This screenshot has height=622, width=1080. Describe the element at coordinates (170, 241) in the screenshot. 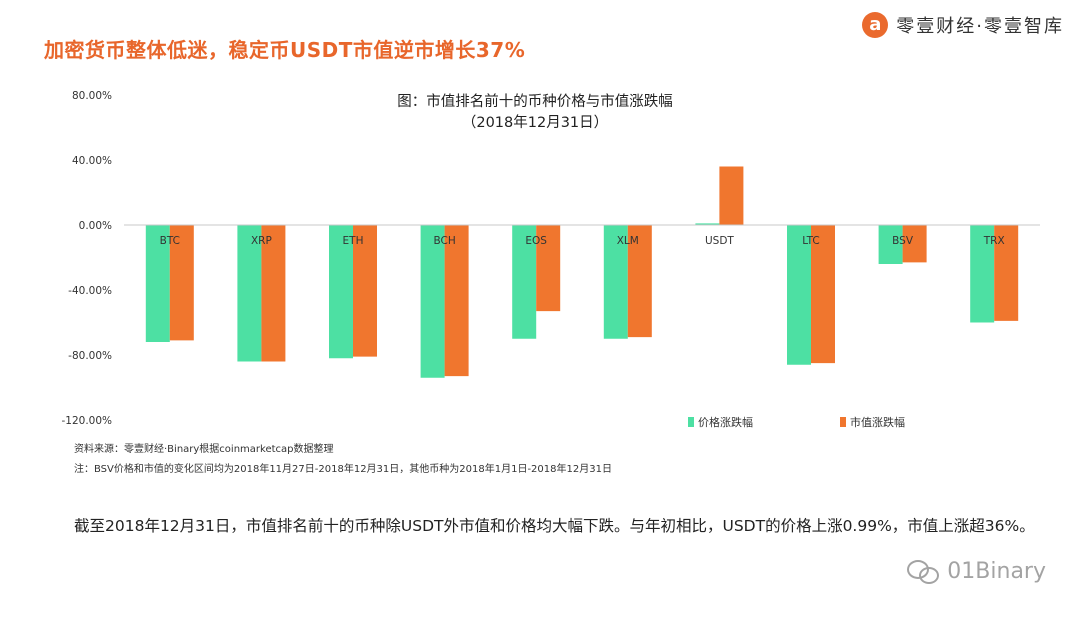

I see `category-label-btc: BTC` at that location.